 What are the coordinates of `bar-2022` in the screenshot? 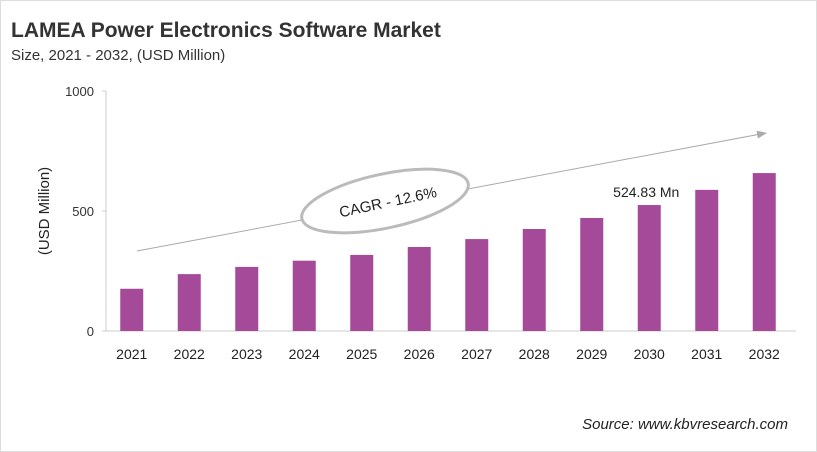 It's located at (189, 302).